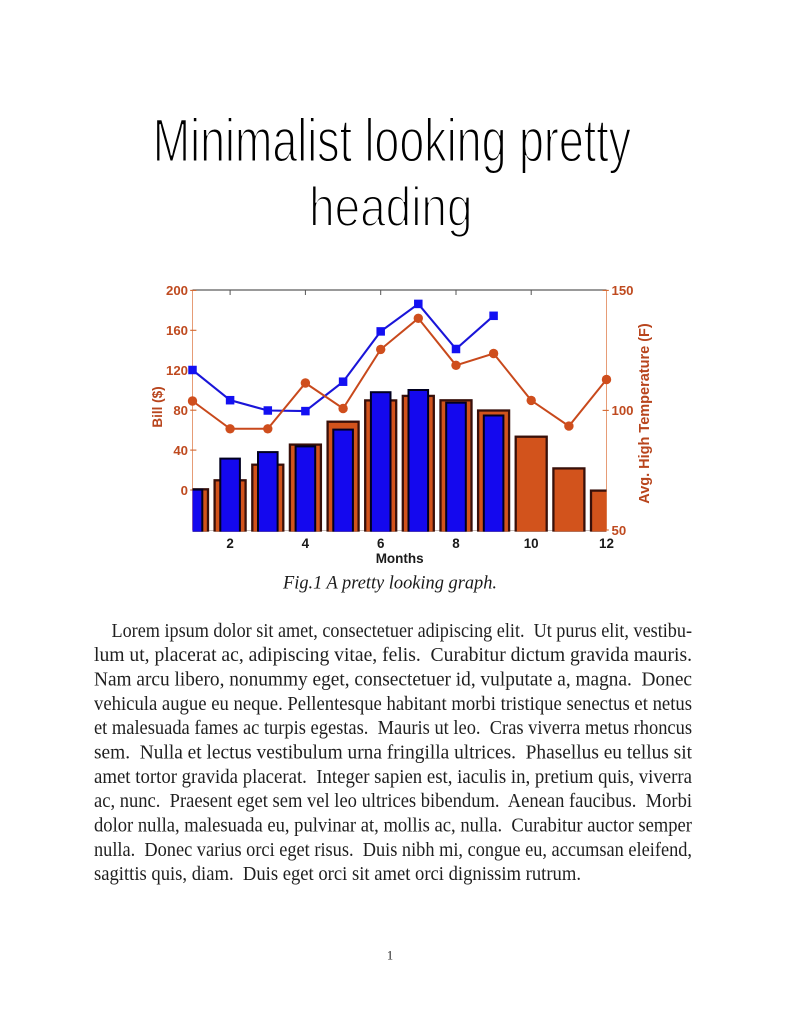 Image resolution: width=794 pixels, height=1028 pixels. Describe the element at coordinates (184, 490) in the screenshot. I see `svg-text: 0` at that location.